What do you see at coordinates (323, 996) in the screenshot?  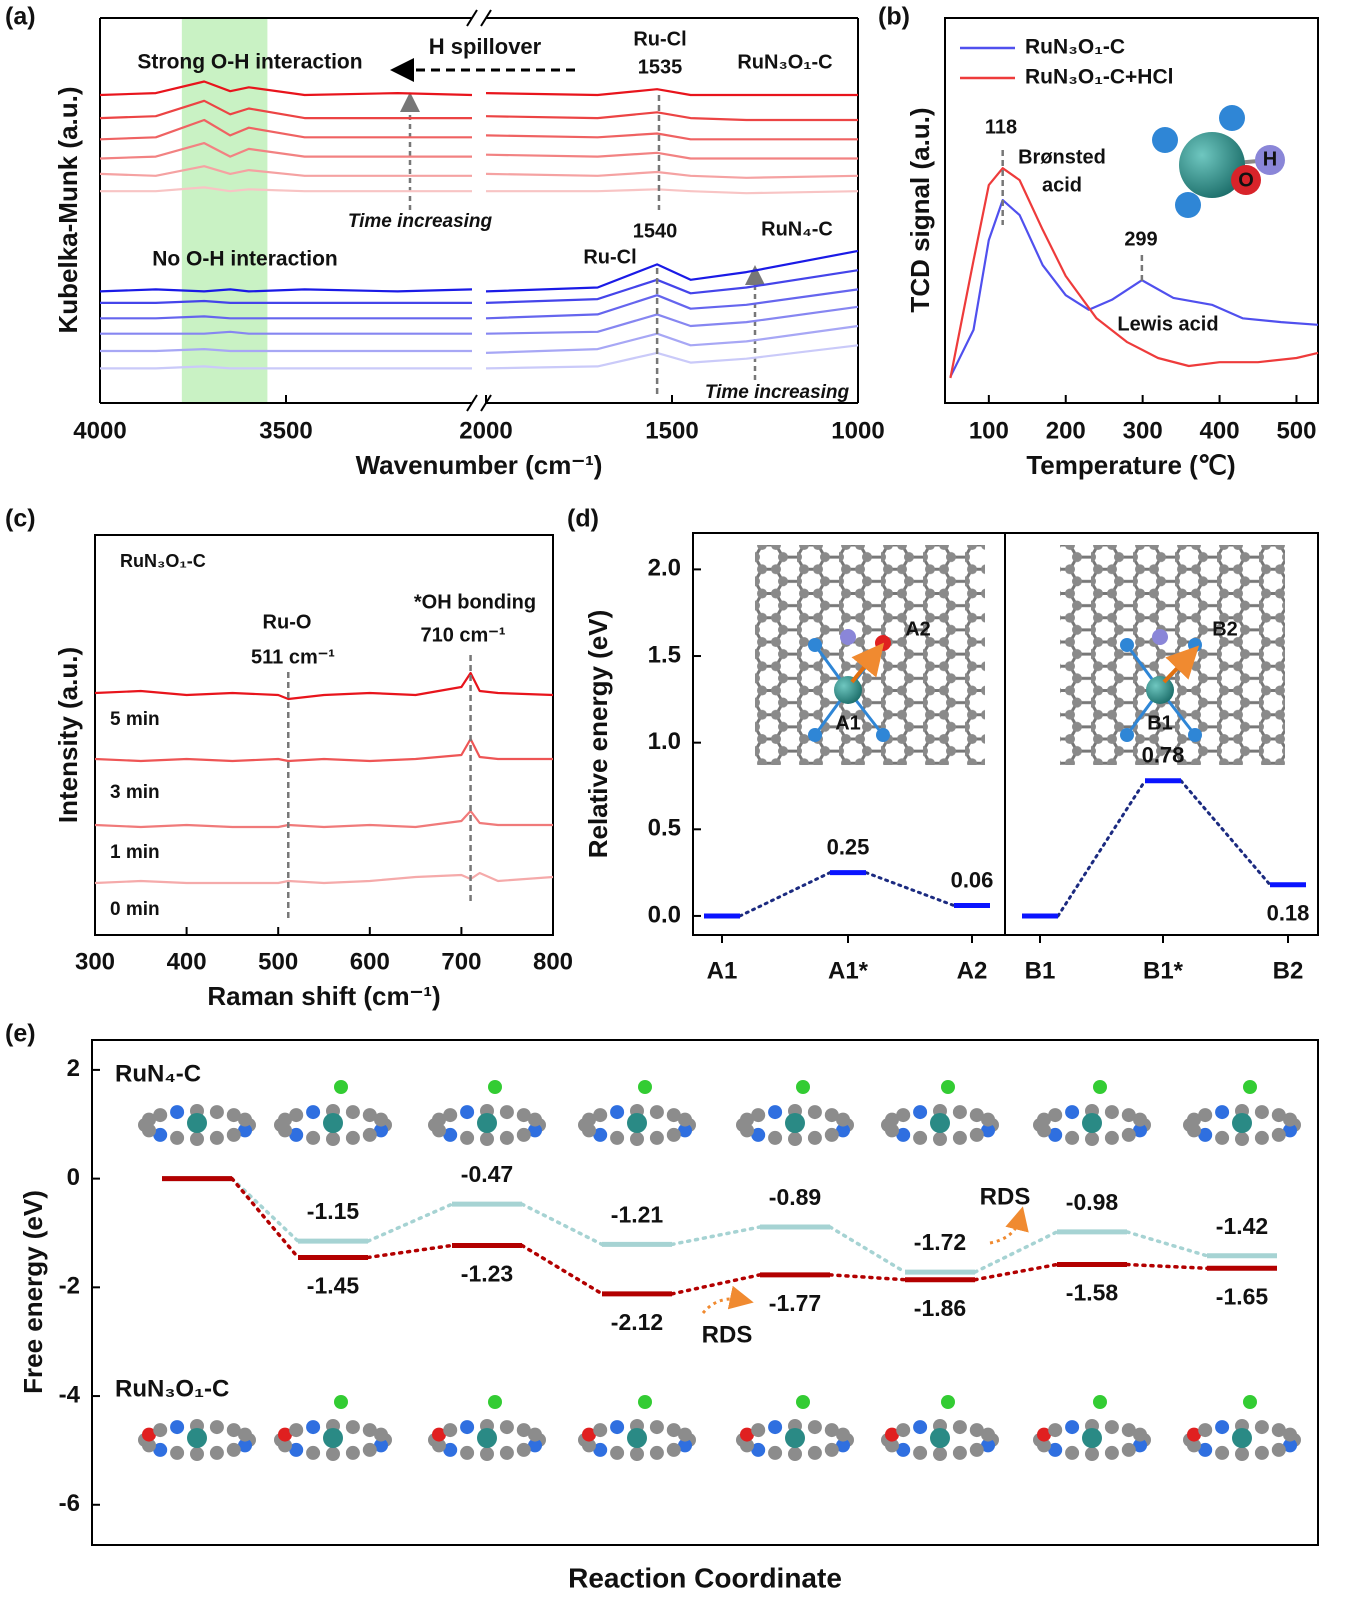 I see `x-axis-label: Raman shift (cm⁻¹)` at bounding box center [323, 996].